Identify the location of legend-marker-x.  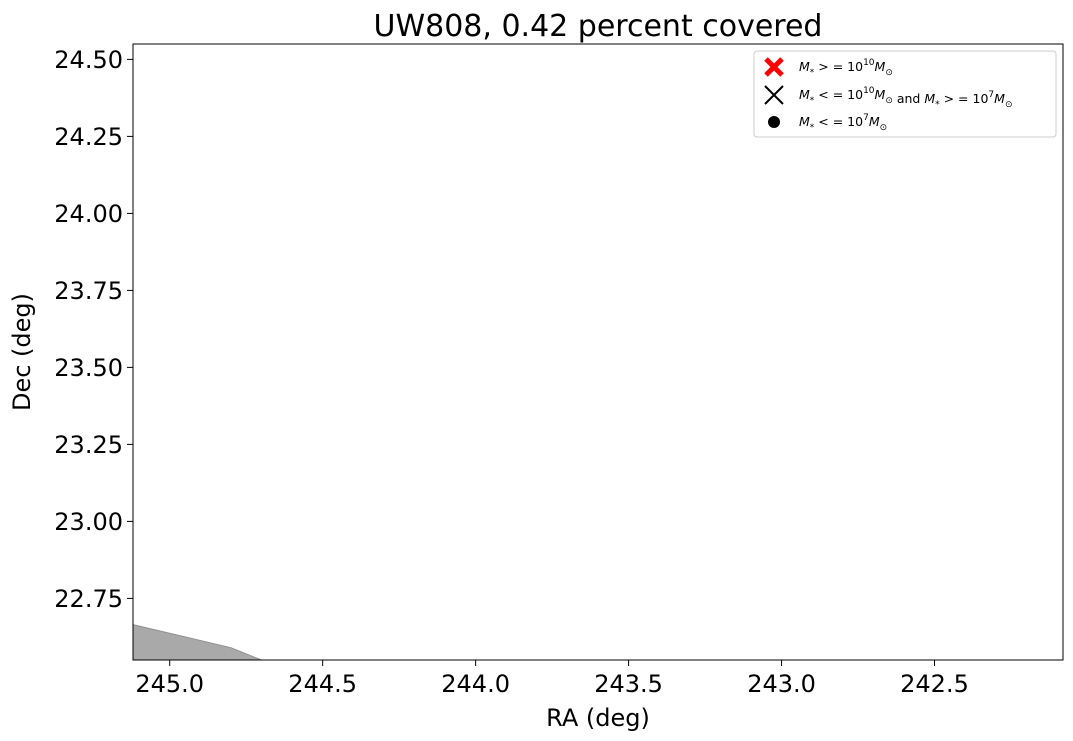
(774, 95).